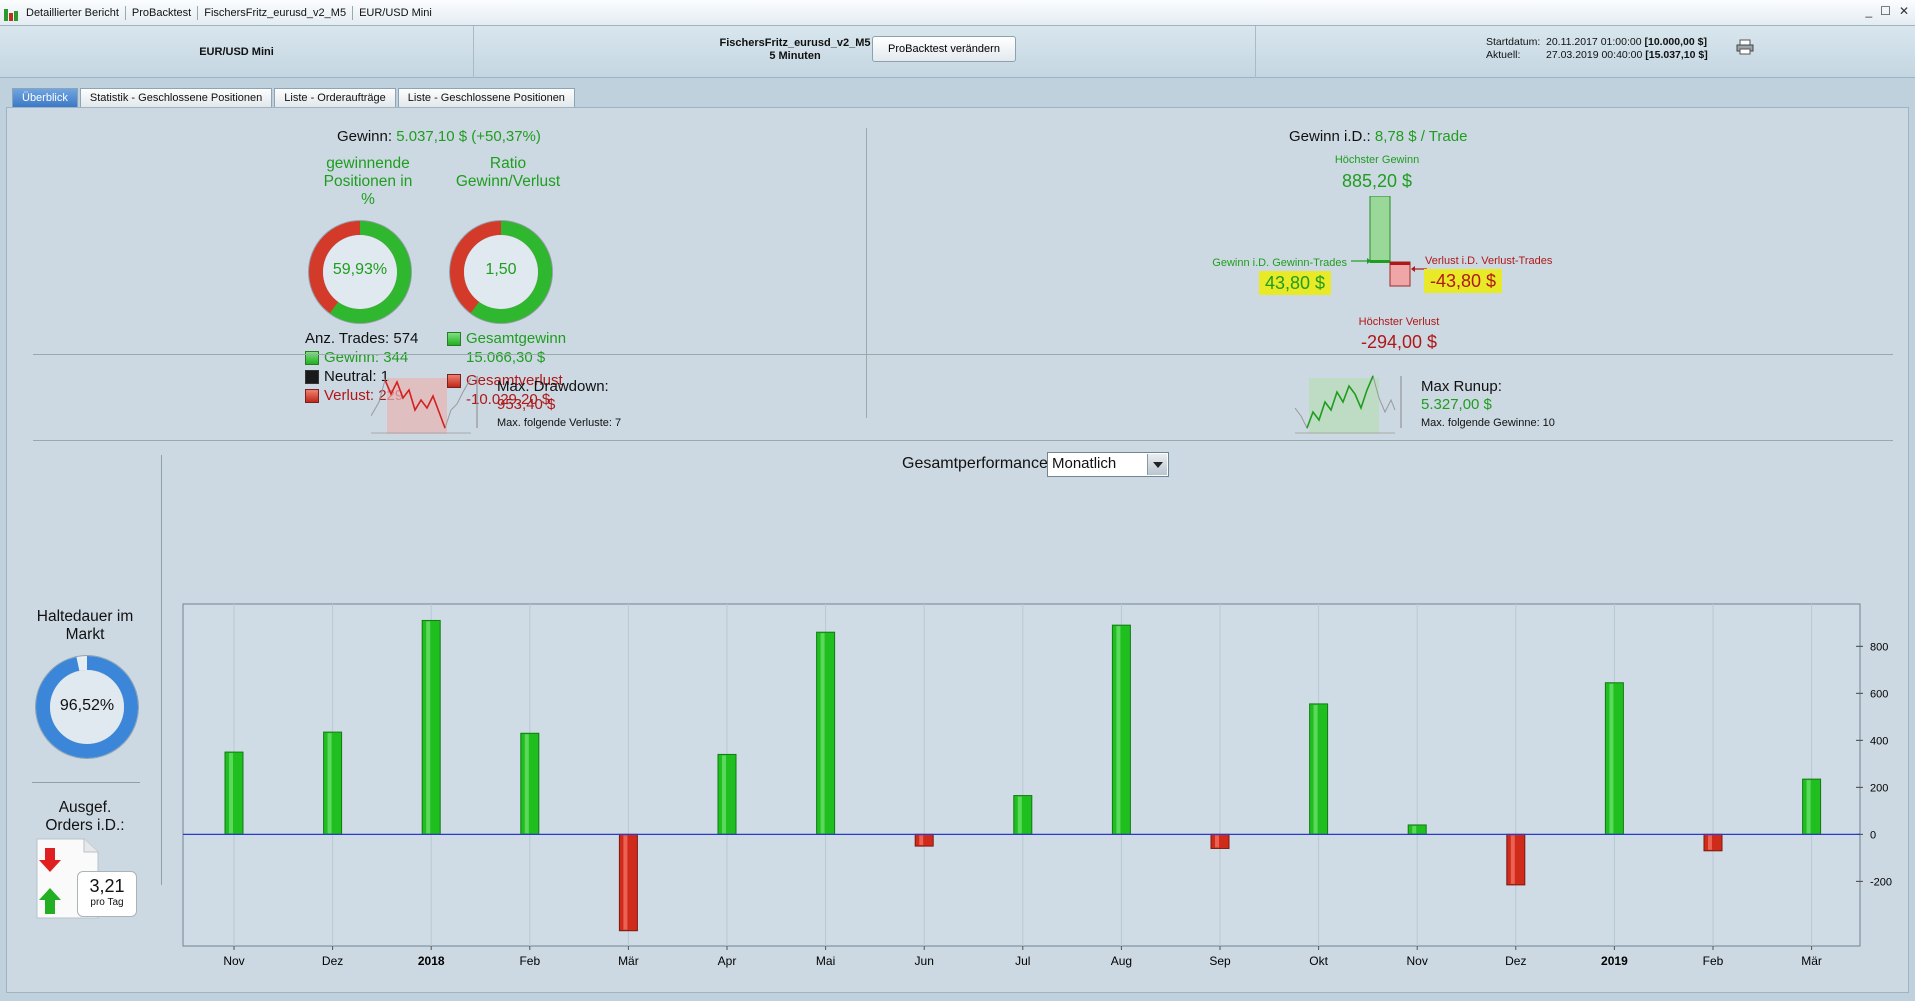 Image resolution: width=1915 pixels, height=1001 pixels. I want to click on close-icon: ✕, so click(1903, 11).